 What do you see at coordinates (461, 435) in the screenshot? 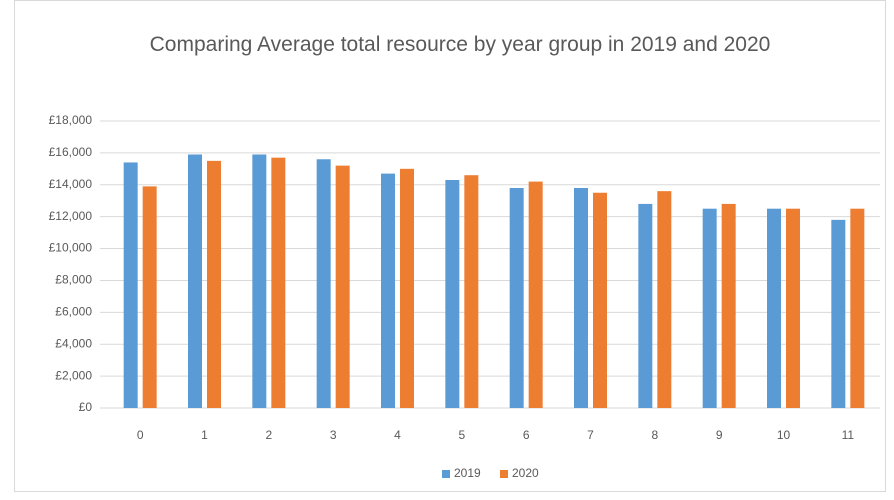
I see `x-tick-label: 5` at bounding box center [461, 435].